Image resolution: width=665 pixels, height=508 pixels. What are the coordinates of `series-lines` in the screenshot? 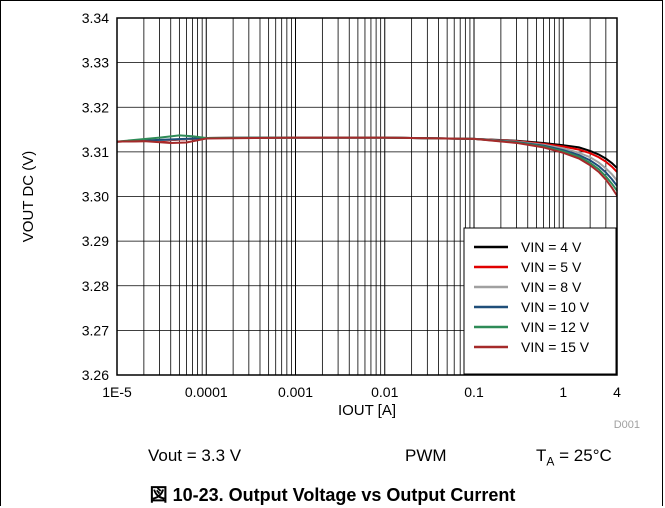 It's located at (367, 165).